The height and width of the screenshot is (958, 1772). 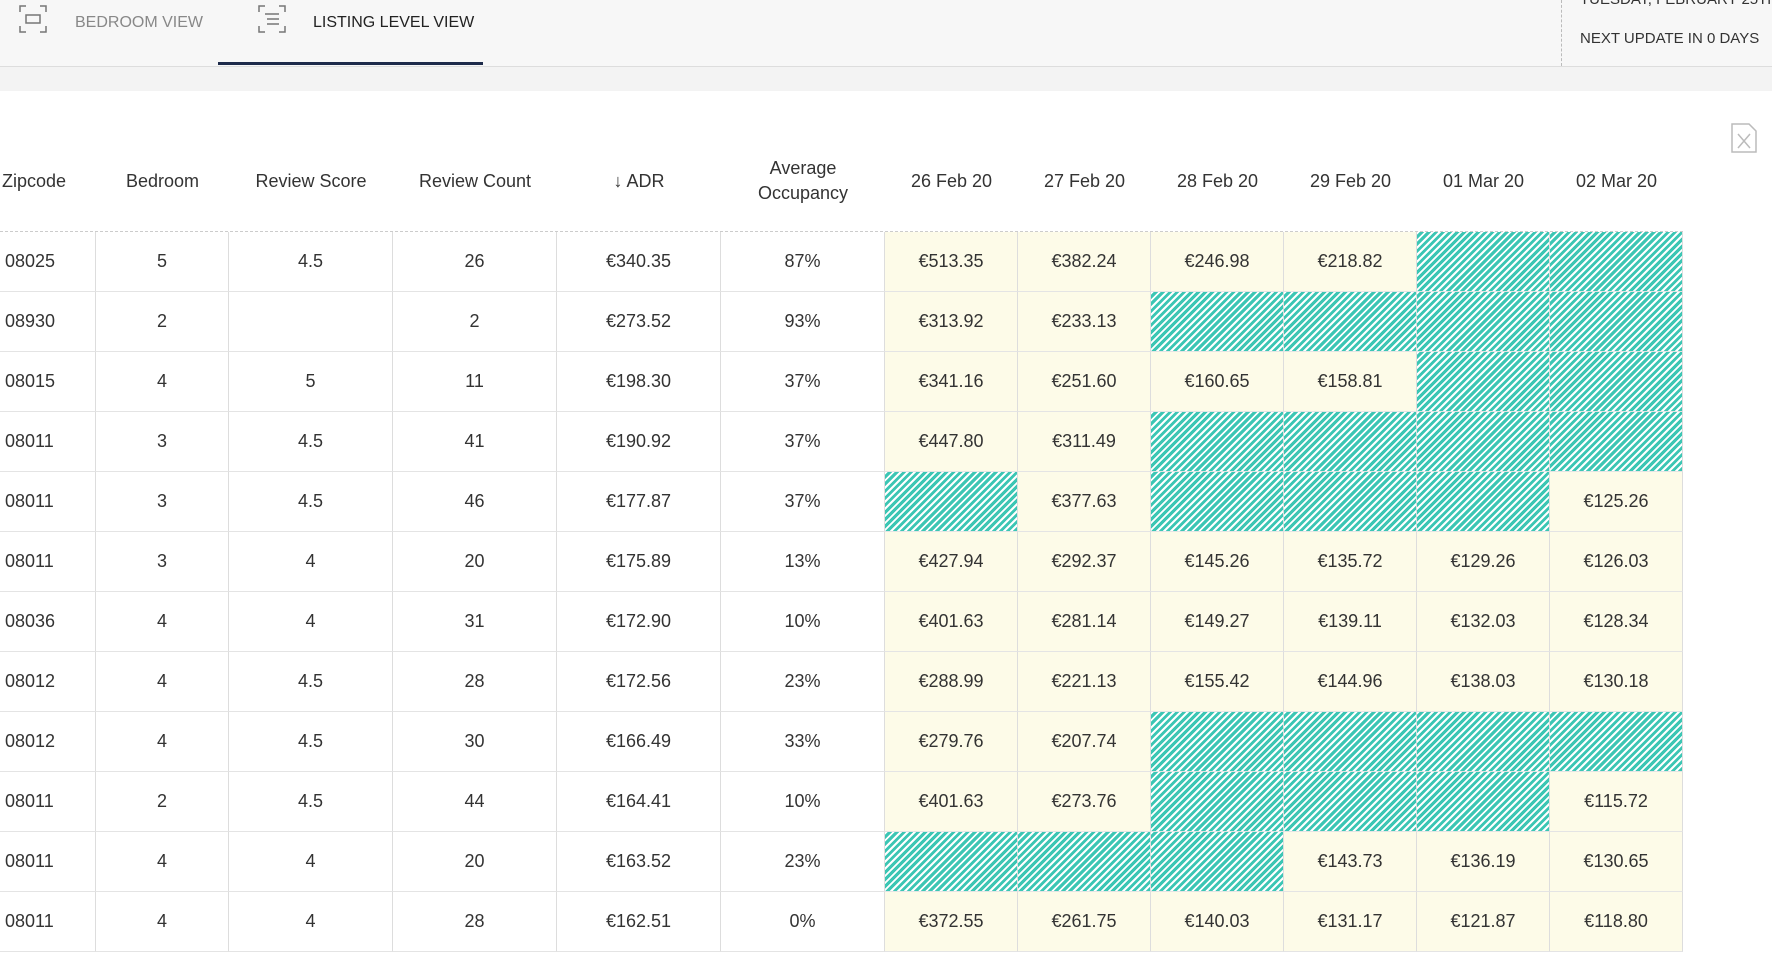 I want to click on price-cell: €246.98, so click(x=1217, y=262).